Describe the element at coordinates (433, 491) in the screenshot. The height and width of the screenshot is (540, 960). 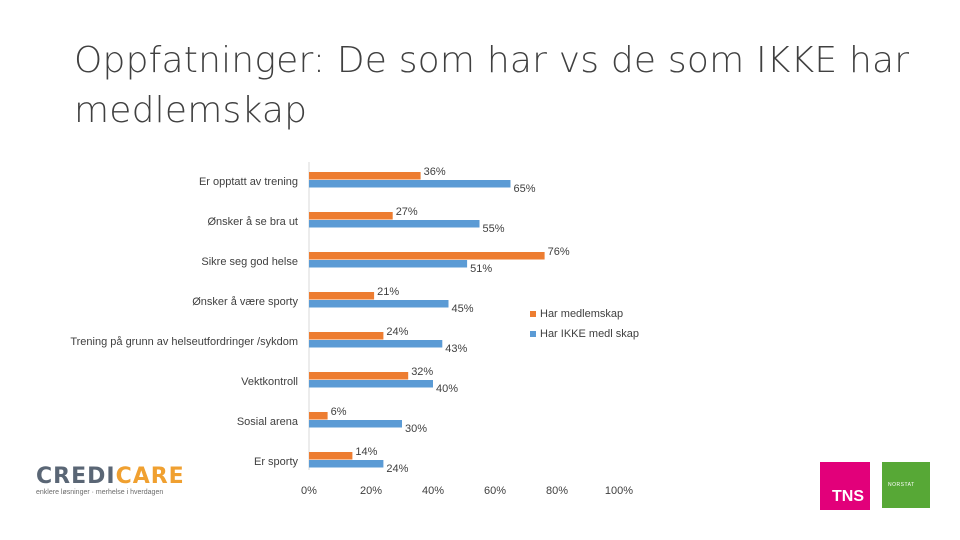
I see `x-tick-label: 40%` at that location.